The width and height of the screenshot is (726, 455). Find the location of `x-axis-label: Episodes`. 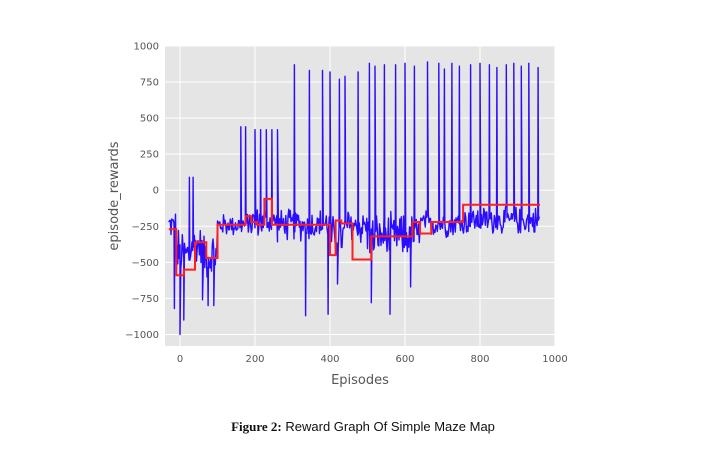

x-axis-label: Episodes is located at coordinates (360, 380).